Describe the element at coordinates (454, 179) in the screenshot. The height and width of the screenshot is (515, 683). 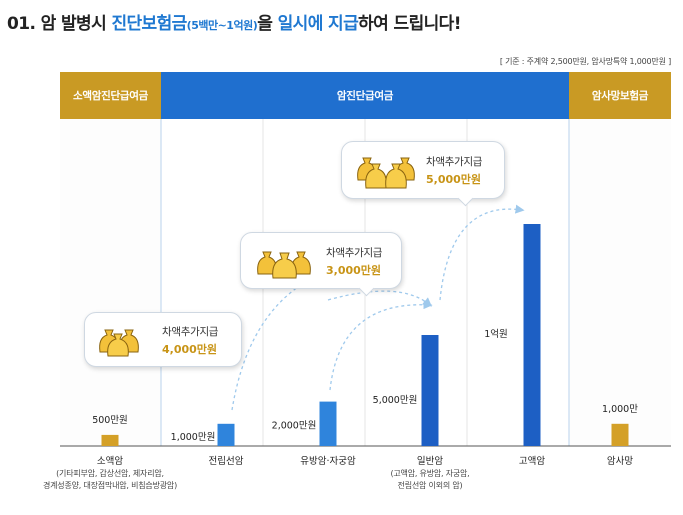
I see `bubble-amount: 5,000만원` at that location.